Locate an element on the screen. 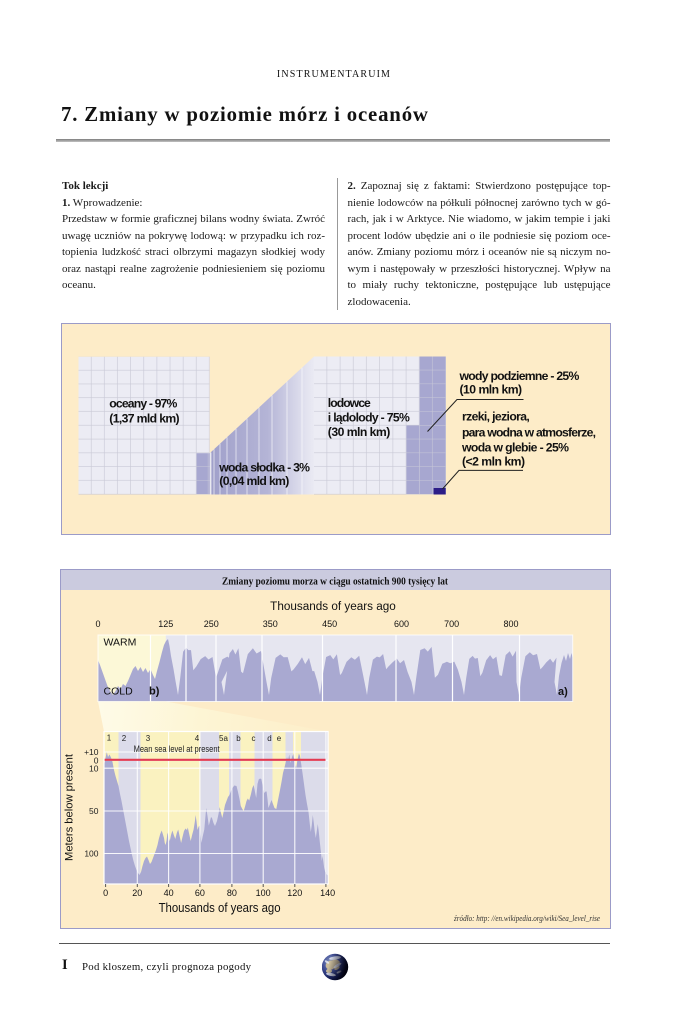 The width and height of the screenshot is (698, 1024). svg-text: +10 is located at coordinates (91, 752).